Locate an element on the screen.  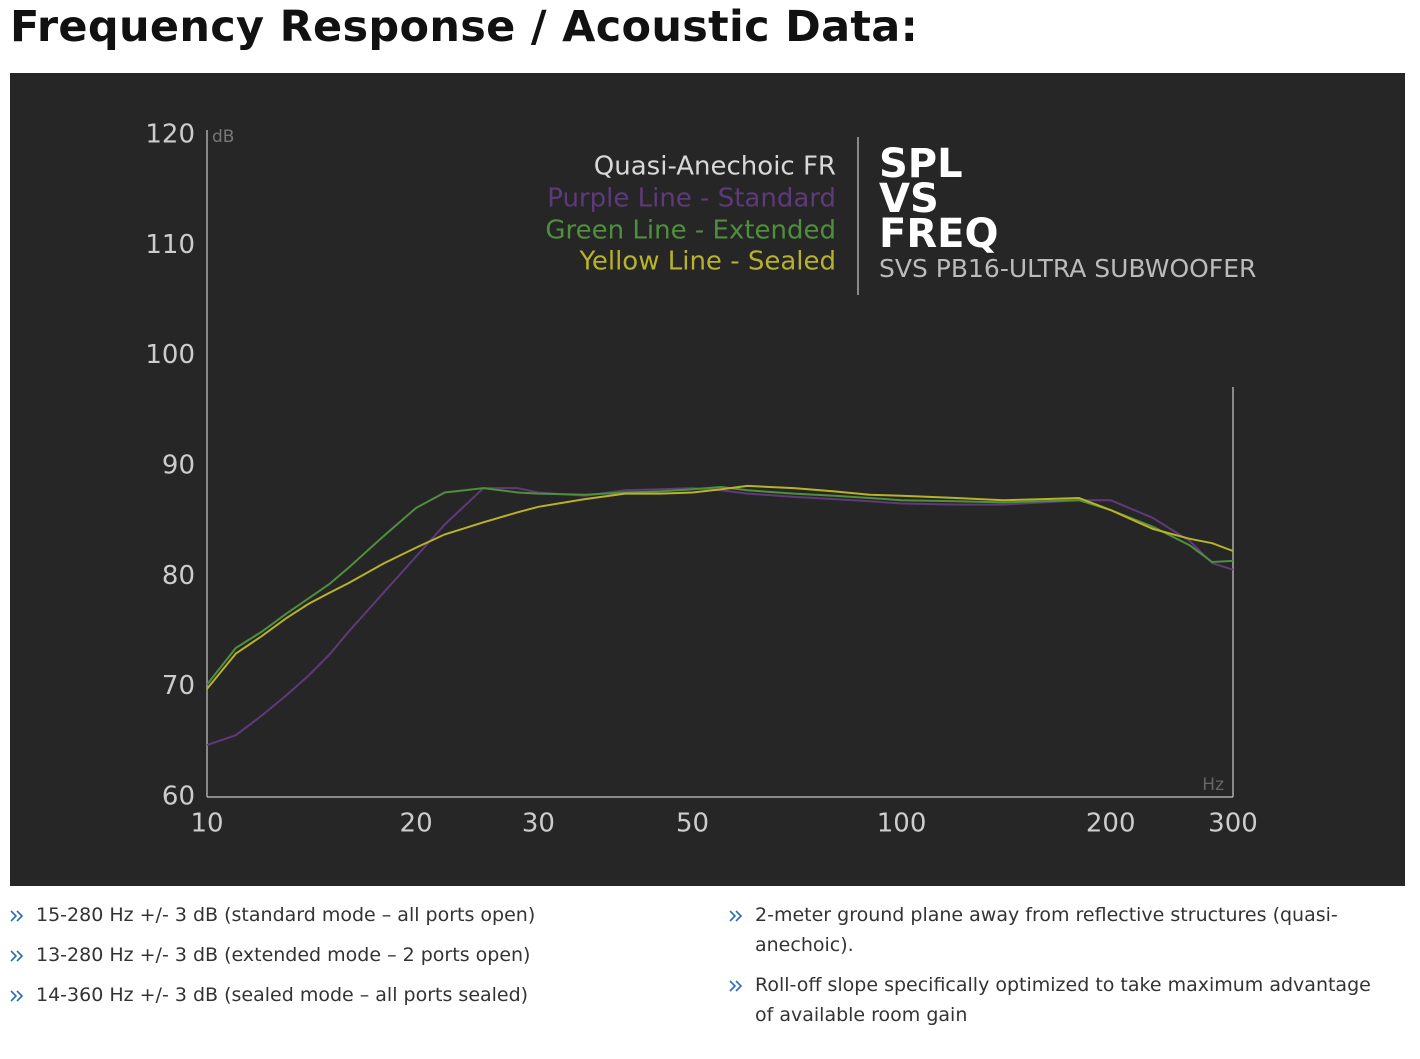
y-tick-label: 120 is located at coordinates (170, 135).